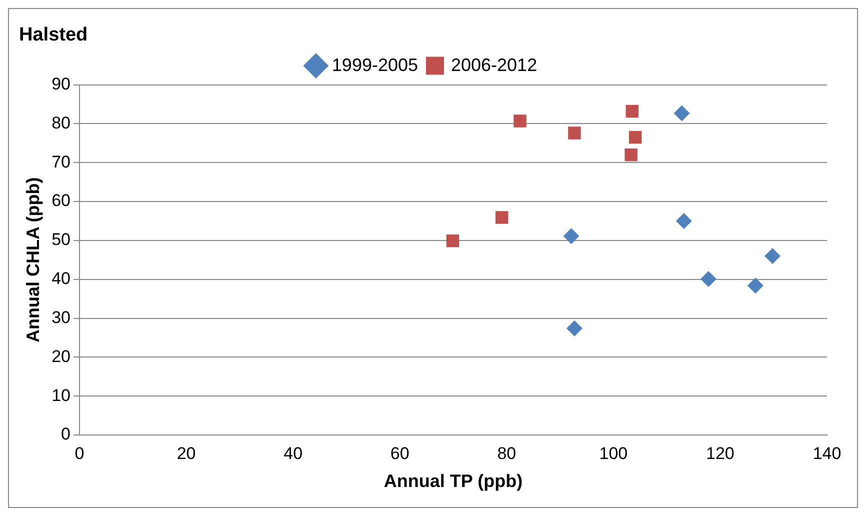 The height and width of the screenshot is (518, 867). I want to click on y-tick-label: 90, so click(61, 84).